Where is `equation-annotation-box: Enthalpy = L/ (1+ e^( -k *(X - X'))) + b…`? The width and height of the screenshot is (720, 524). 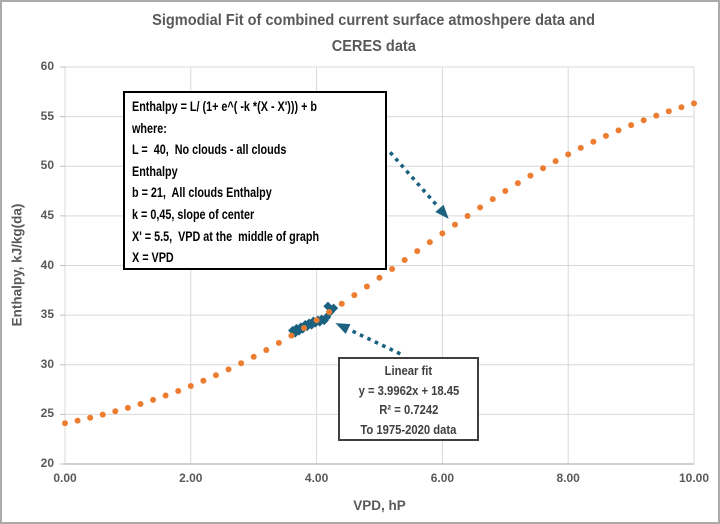 equation-annotation-box: Enthalpy = L/ (1+ e^( -k *(X - X'))) + b… is located at coordinates (255, 180).